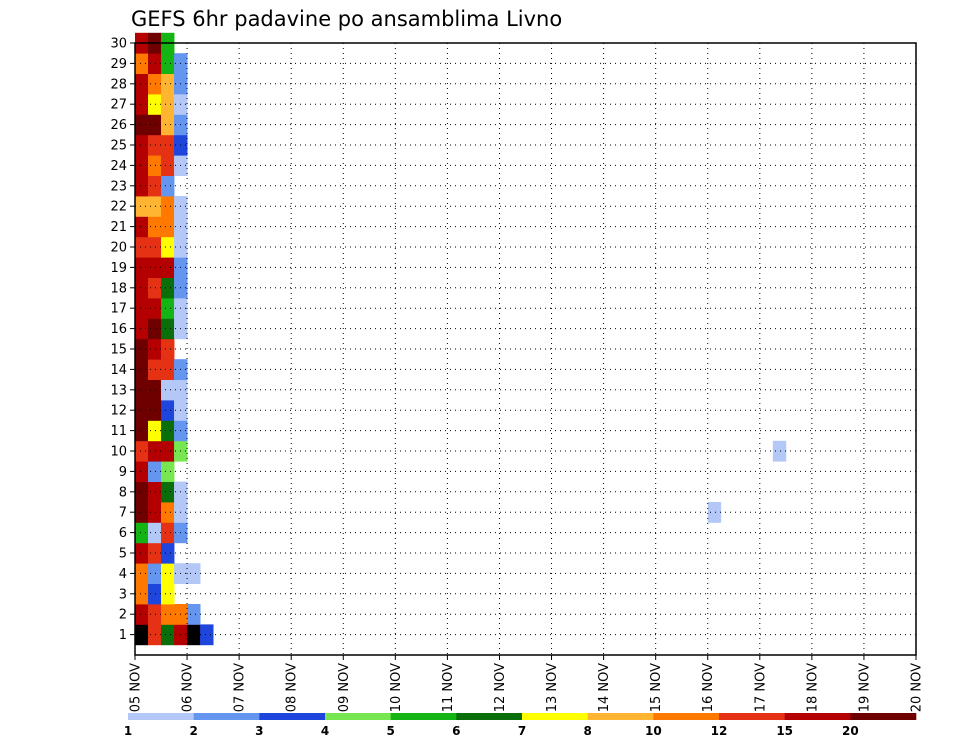  I want to click on y-tick-label: 27, so click(118, 105).